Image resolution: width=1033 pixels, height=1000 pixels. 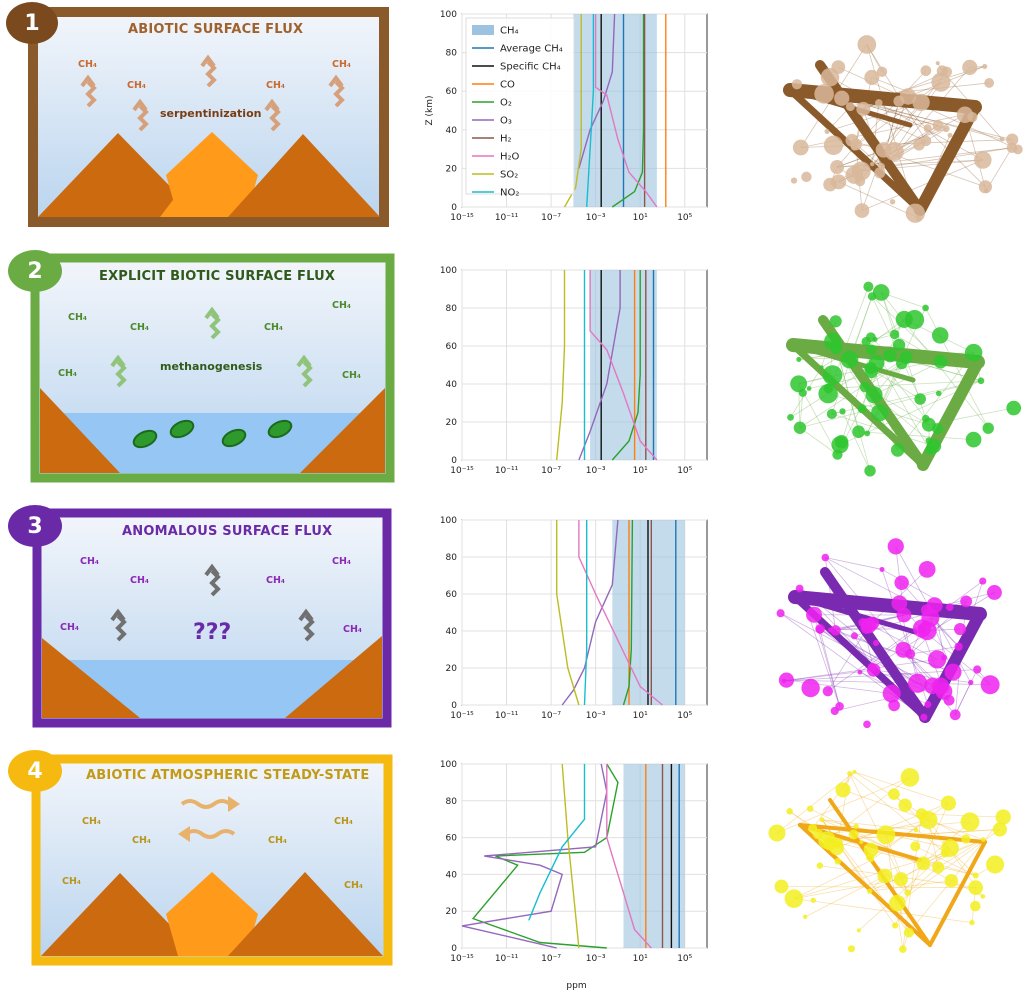 I want to click on x-tick-label: 10⁻⁷, so click(x=551, y=959).